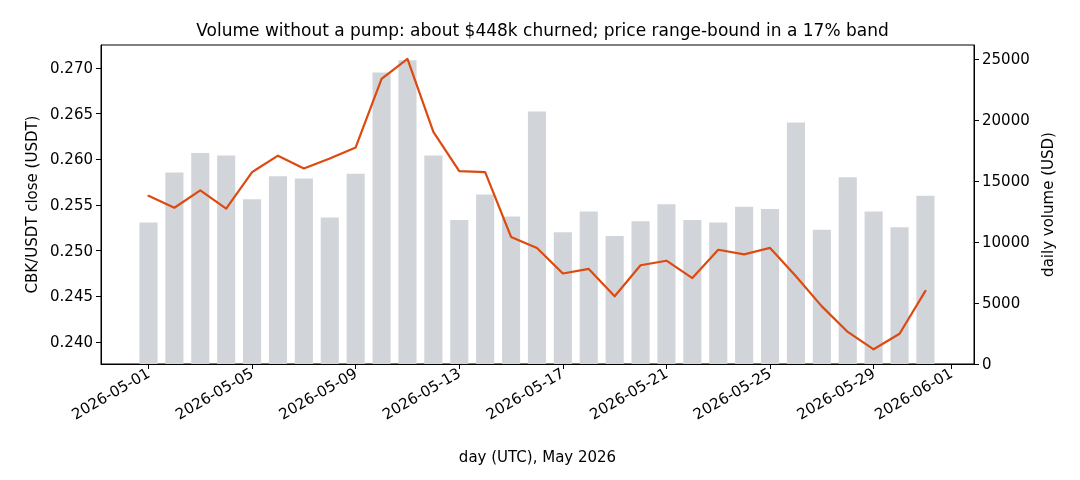  I want to click on chart-title: Volume without a pump: about $448k churned; price range-bound in a 17% band, so click(542, 29).